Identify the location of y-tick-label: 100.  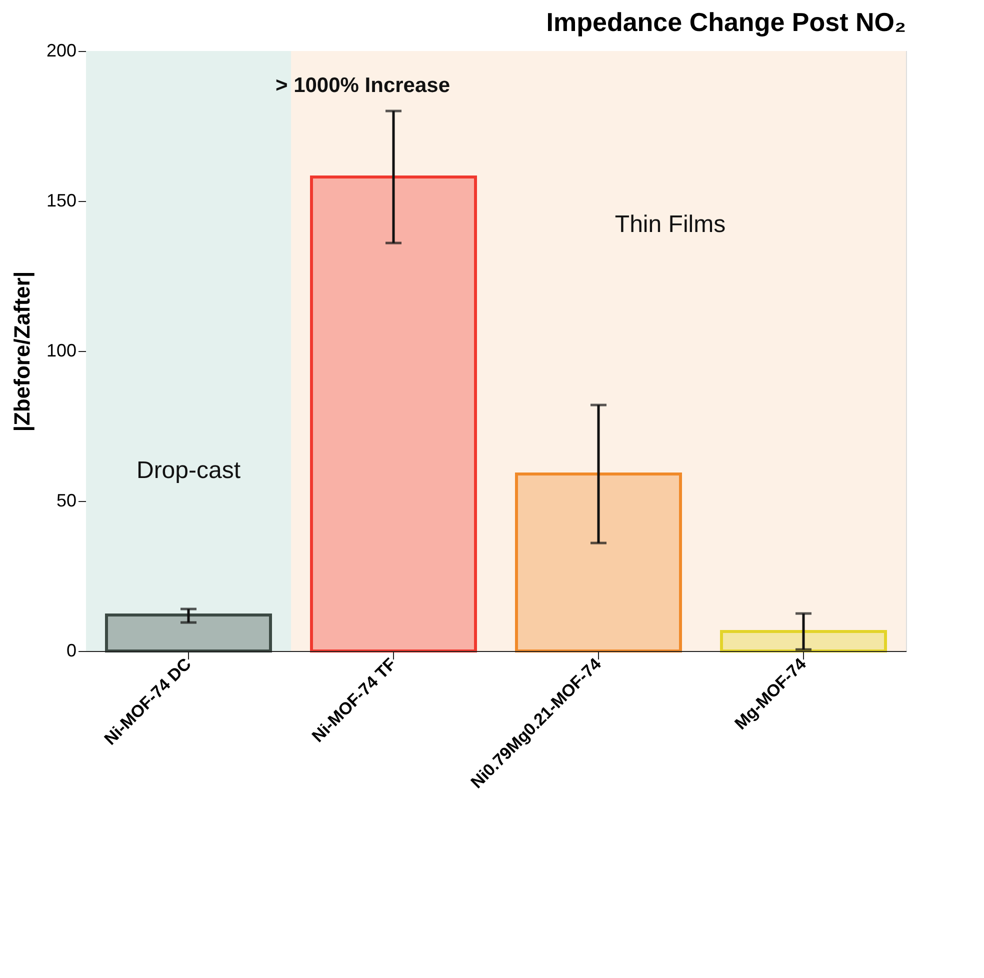
(61, 350).